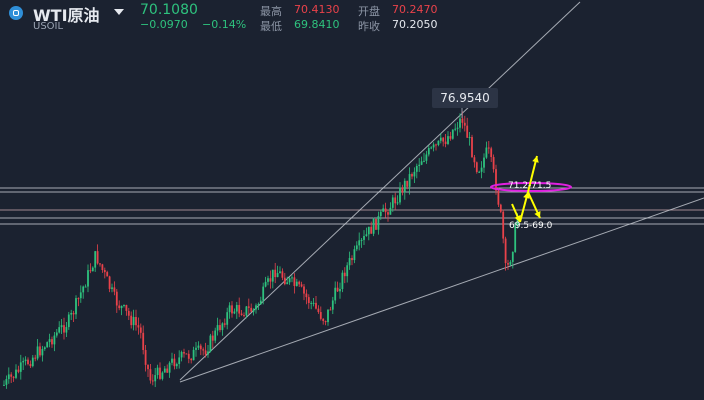 The width and height of the screenshot is (704, 400). I want to click on instrument-title: WTI原油, so click(66, 15).